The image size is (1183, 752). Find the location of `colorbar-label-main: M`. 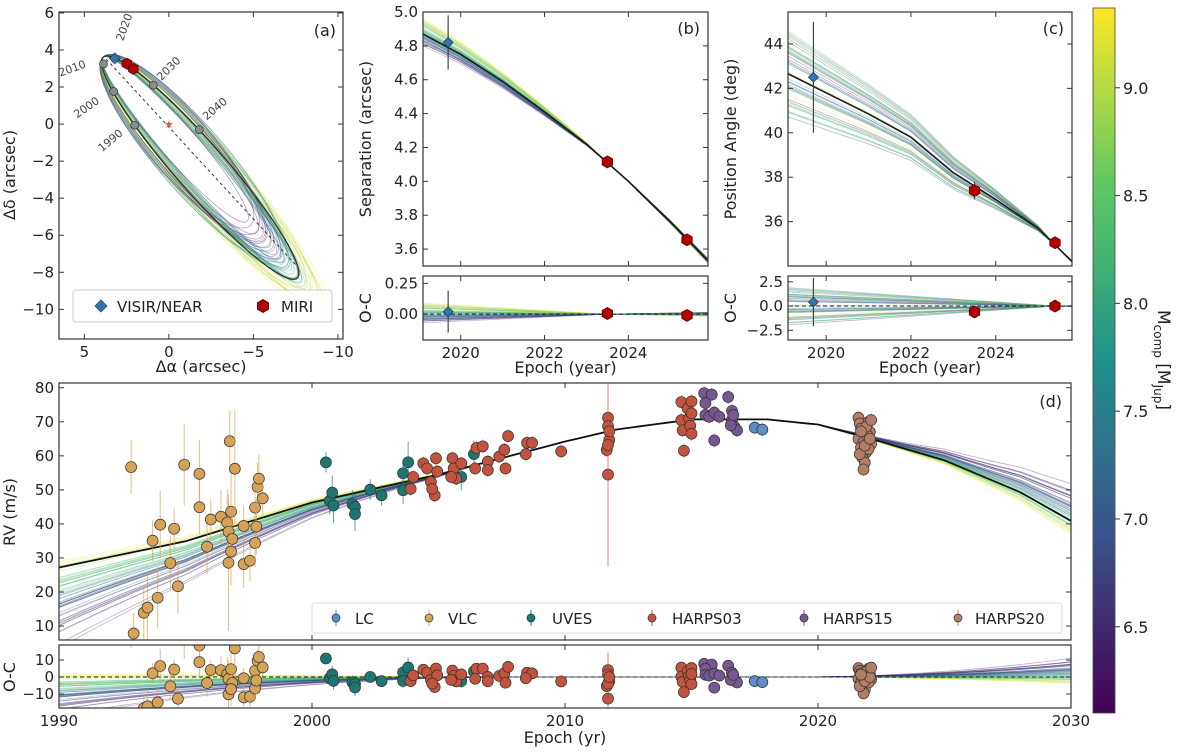

colorbar-label-main: M is located at coordinates (1163, 317).